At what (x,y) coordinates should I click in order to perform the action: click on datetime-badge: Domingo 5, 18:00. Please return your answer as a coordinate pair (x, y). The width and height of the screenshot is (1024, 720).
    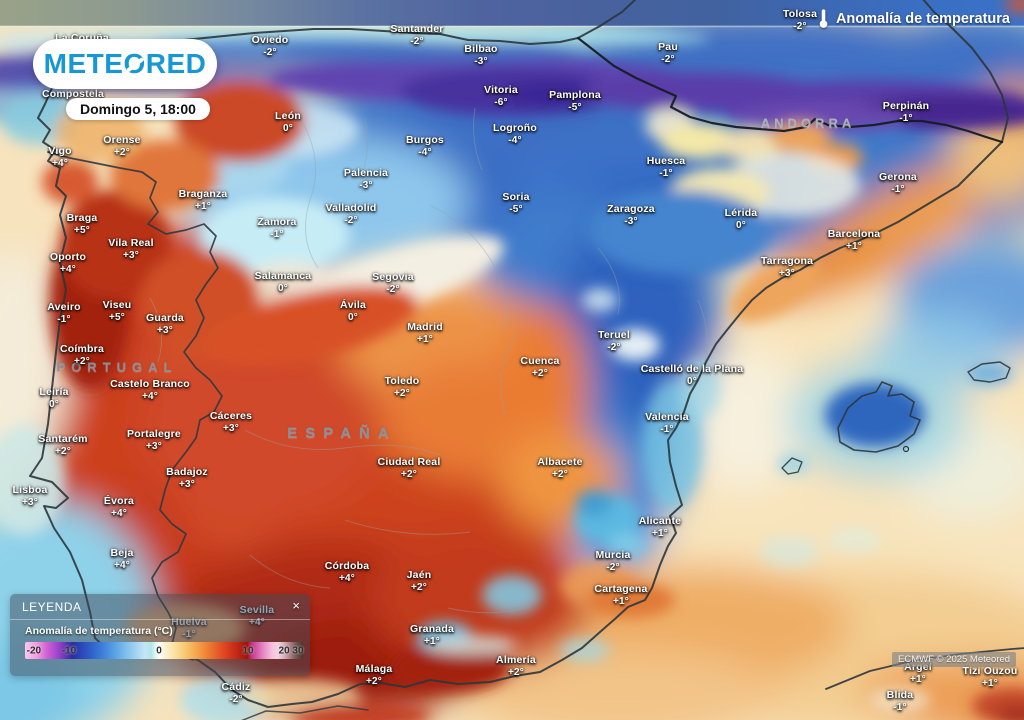
    Looking at the image, I should click on (138, 109).